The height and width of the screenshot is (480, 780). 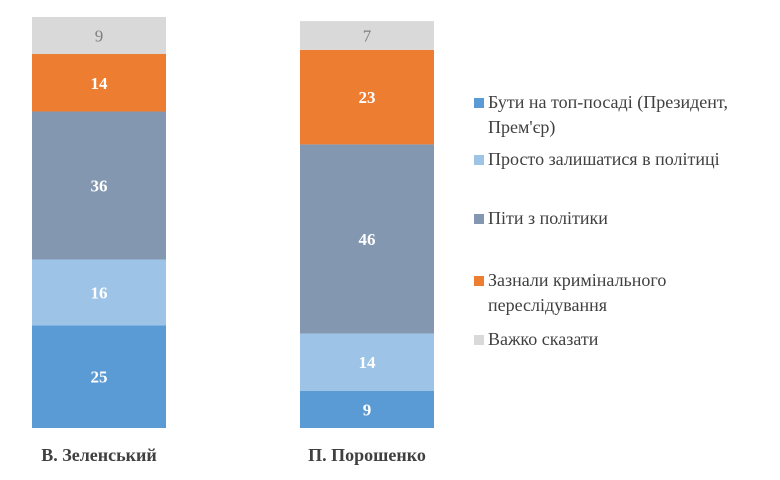 What do you see at coordinates (367, 455) in the screenshot?
I see `category-label: П. Порошенко` at bounding box center [367, 455].